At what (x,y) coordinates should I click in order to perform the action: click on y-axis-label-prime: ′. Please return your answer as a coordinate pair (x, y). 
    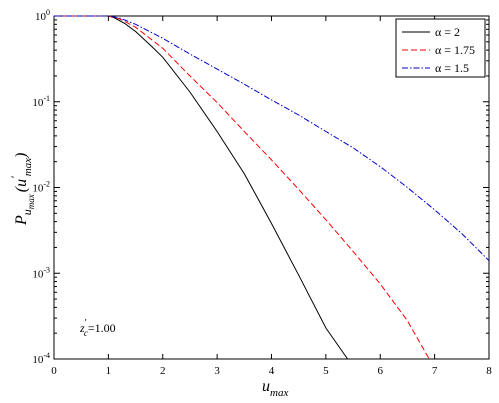
    Looking at the image, I should click on (15, 177).